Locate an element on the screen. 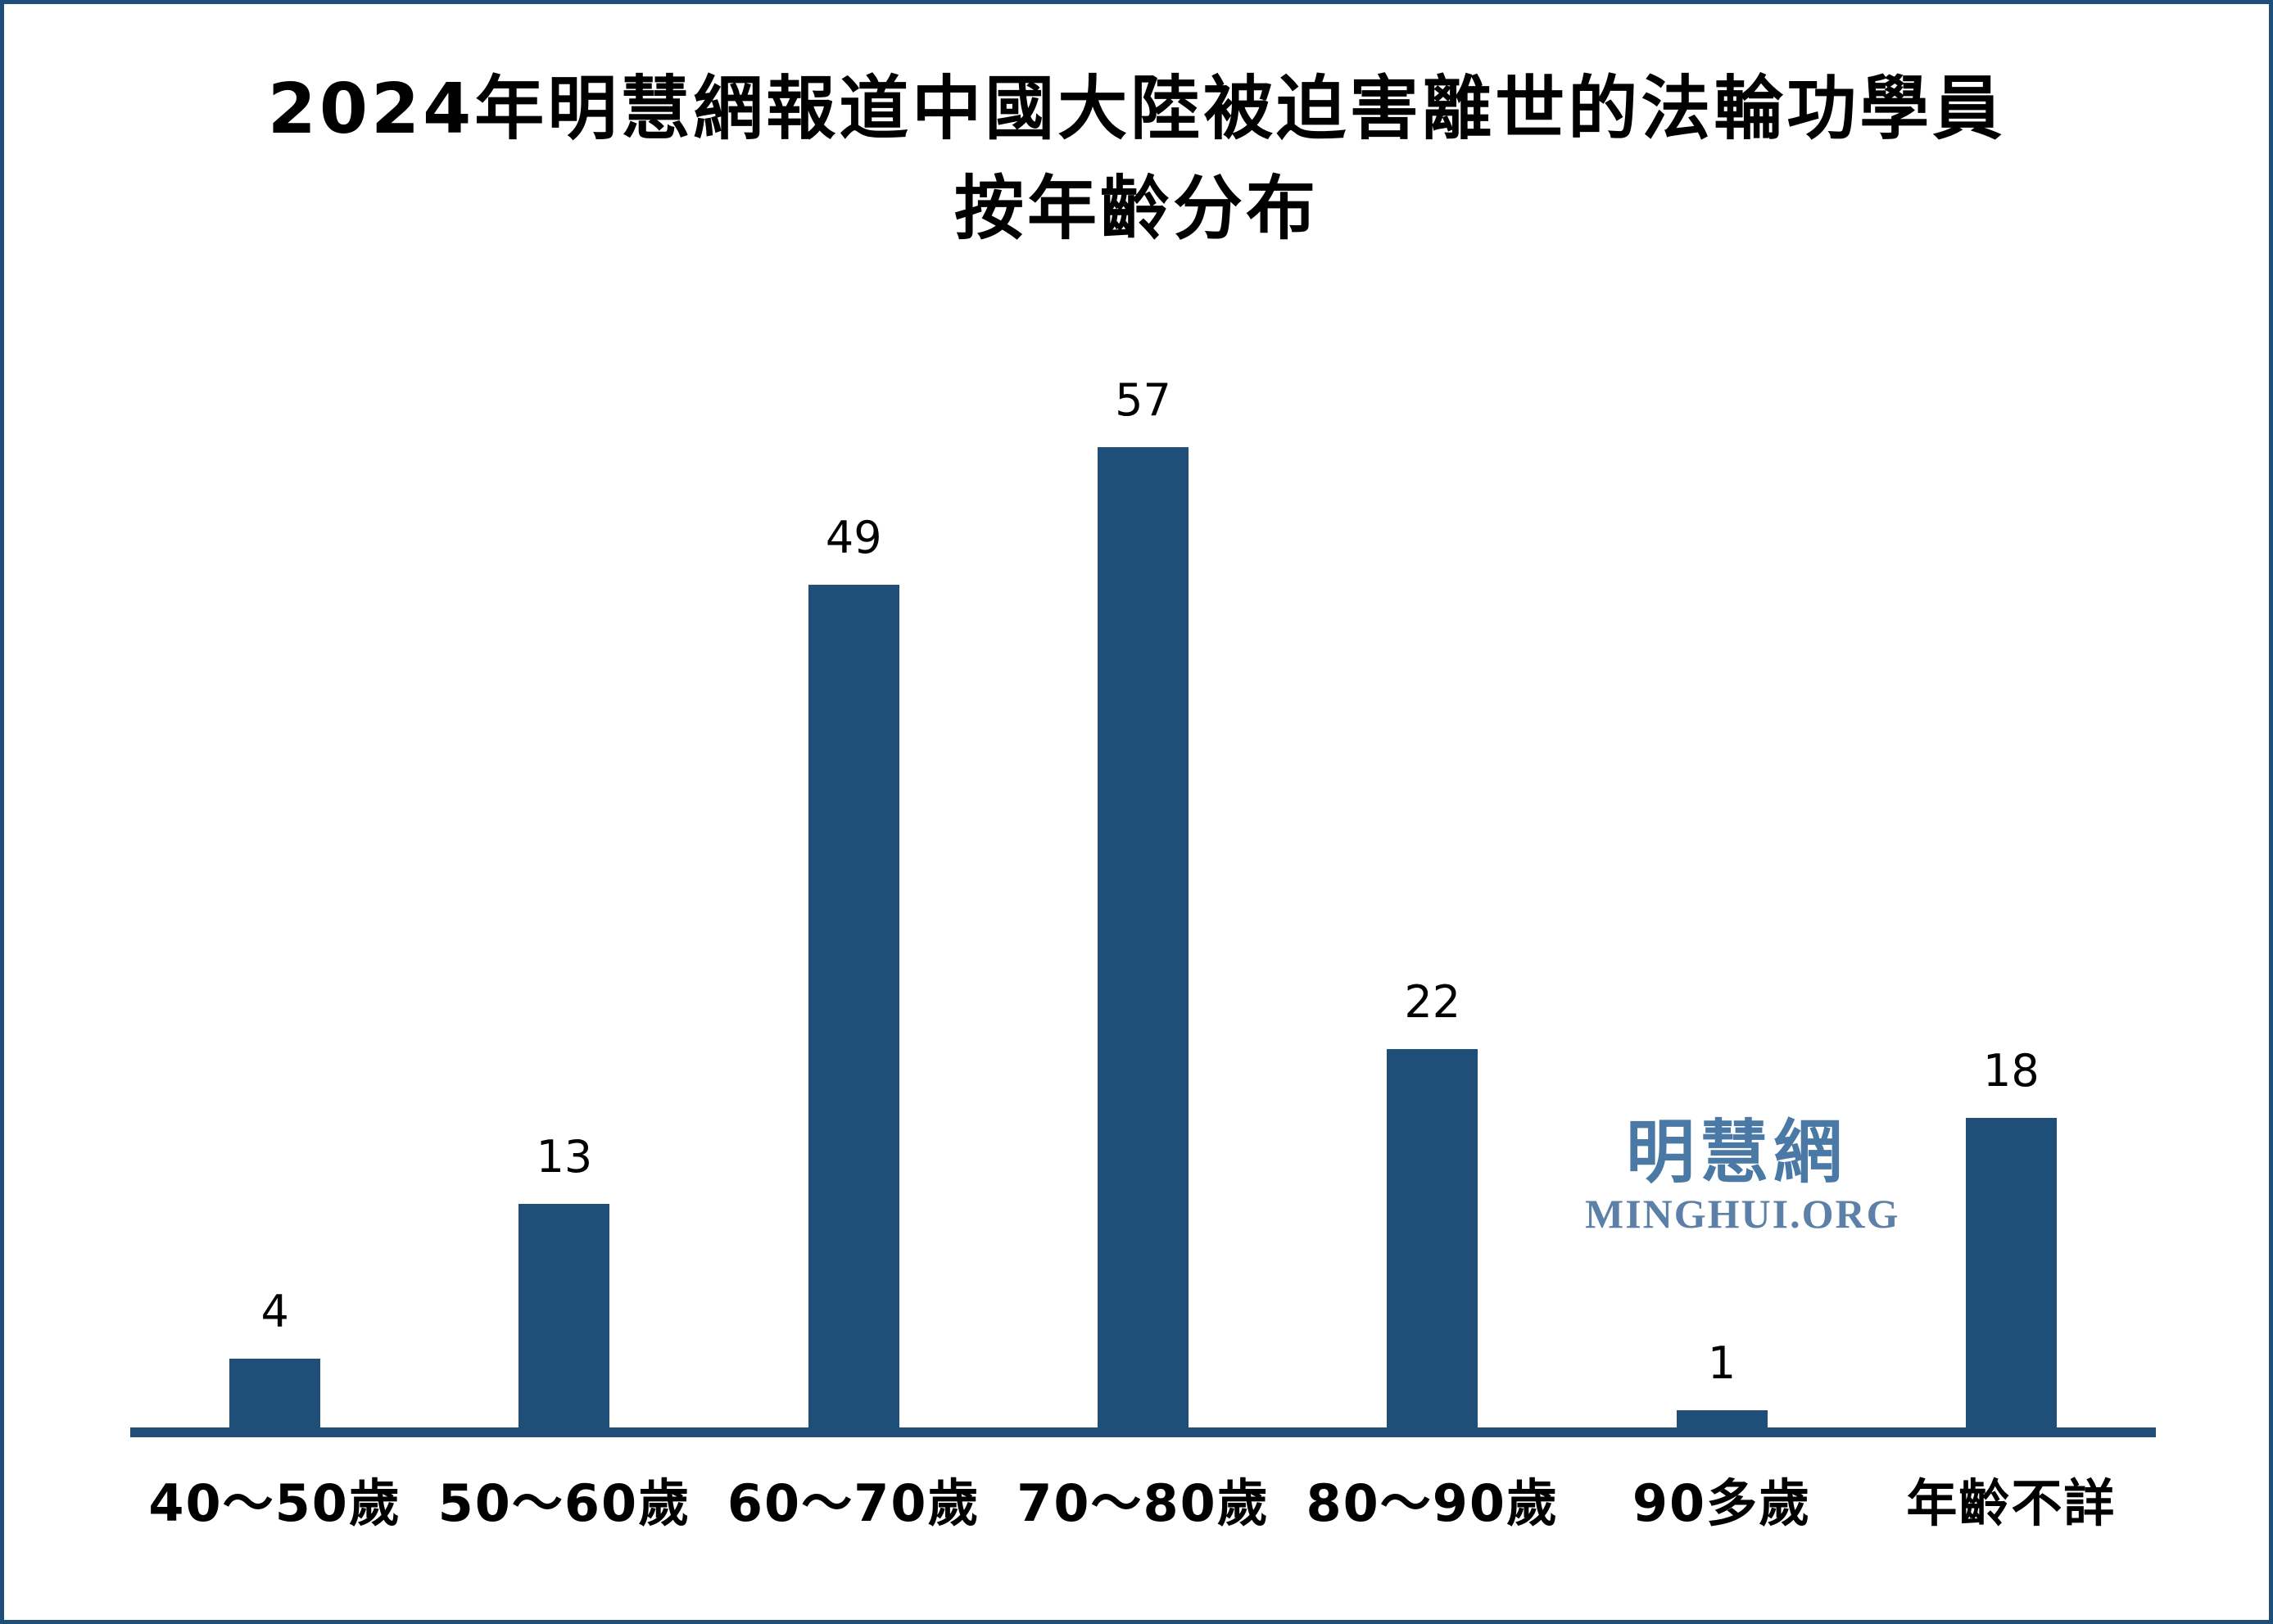  bar-value-label: 18 is located at coordinates (2011, 1070).